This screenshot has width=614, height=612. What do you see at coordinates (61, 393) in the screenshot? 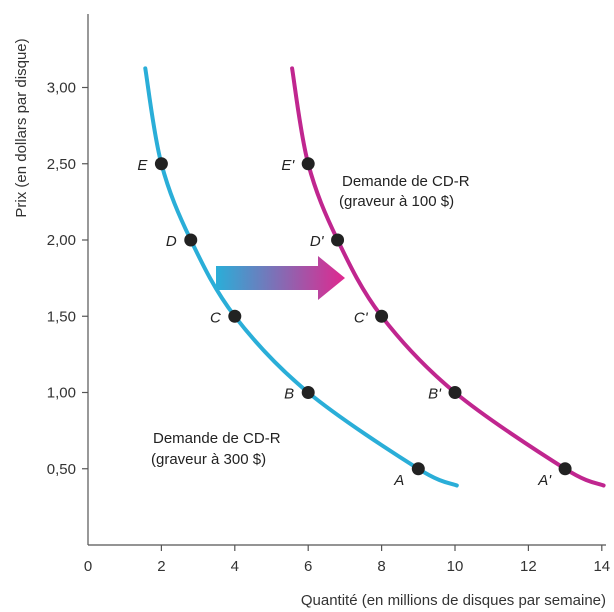
I see `y-tick-label: 1,00` at bounding box center [61, 393].